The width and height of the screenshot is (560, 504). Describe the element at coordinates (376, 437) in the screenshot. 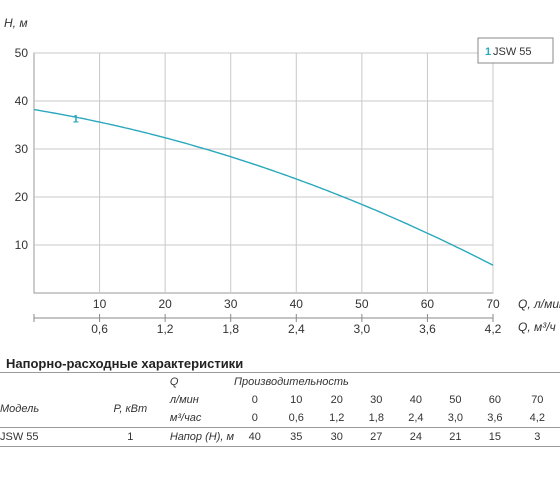

I see `head-cell: 27` at that location.